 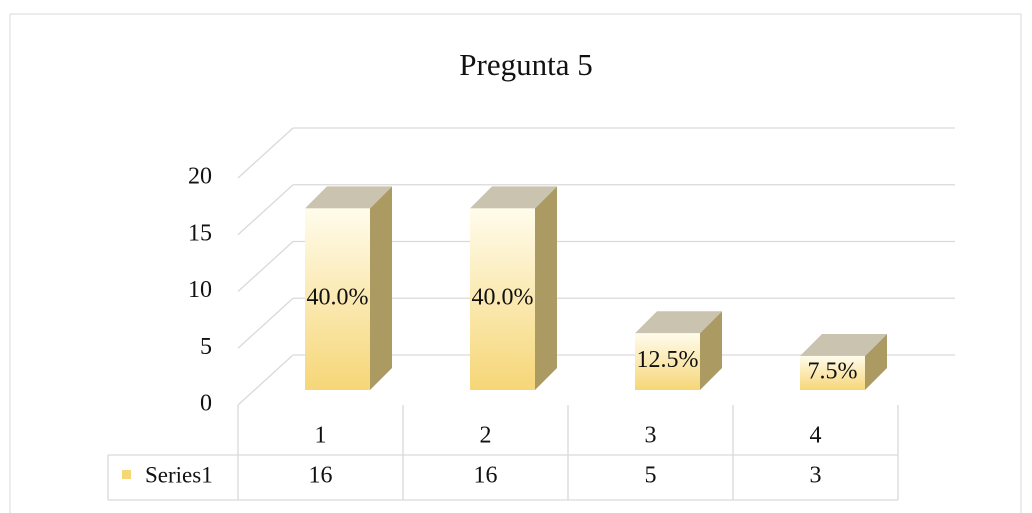 What do you see at coordinates (206, 347) in the screenshot?
I see `y-tick-label: 5` at bounding box center [206, 347].